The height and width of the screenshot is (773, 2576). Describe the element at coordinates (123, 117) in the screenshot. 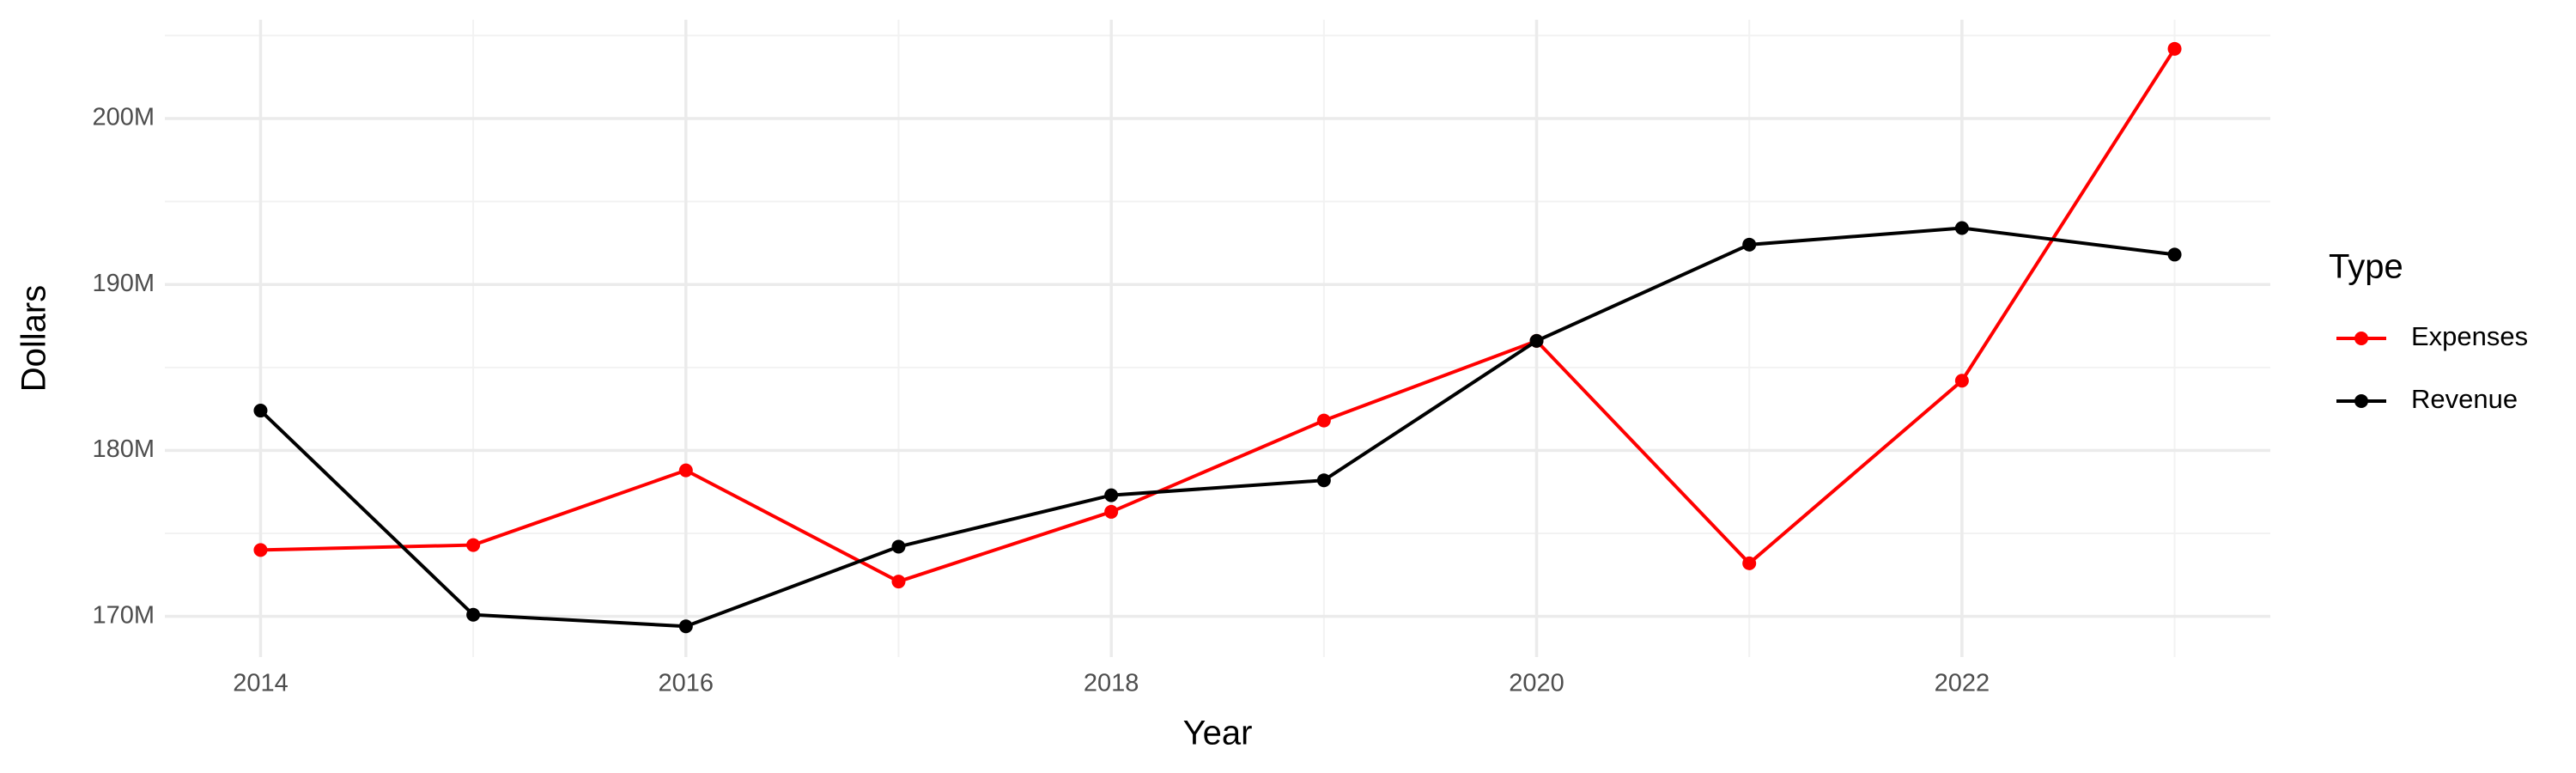

I see `y-tick-label: 200M` at that location.